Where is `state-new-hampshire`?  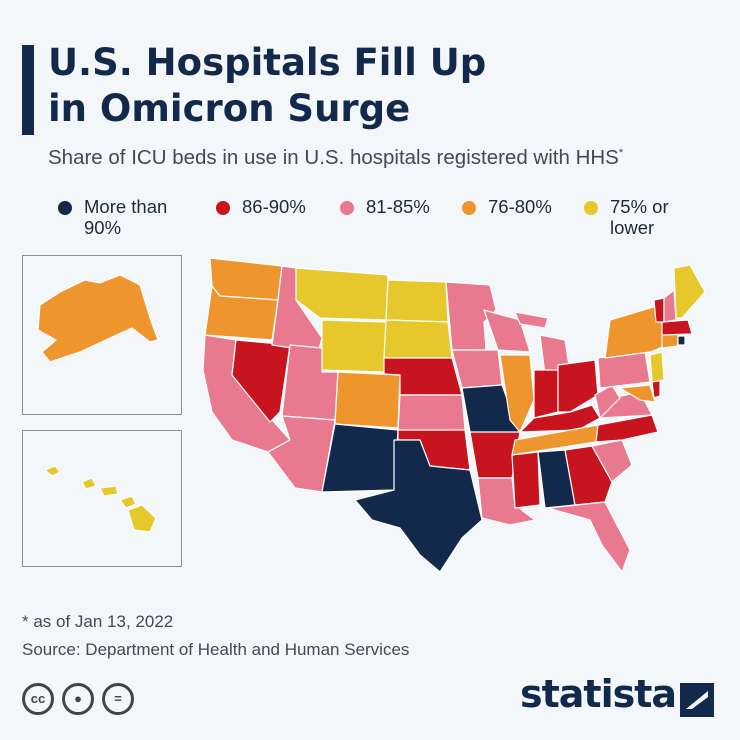
state-new-hampshire is located at coordinates (670, 306).